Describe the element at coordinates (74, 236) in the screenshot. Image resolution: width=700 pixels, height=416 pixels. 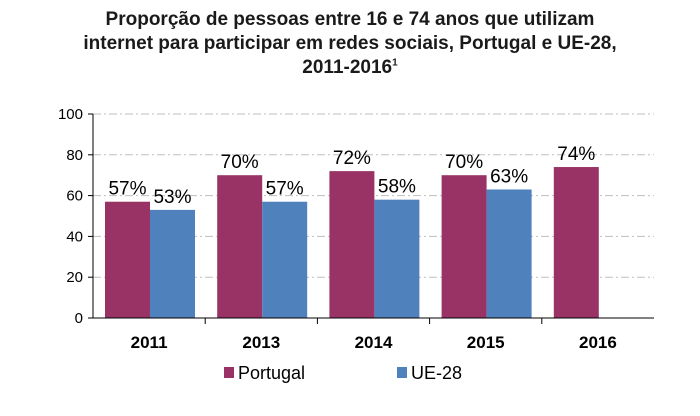
I see `y-tick-label-40: 40` at that location.